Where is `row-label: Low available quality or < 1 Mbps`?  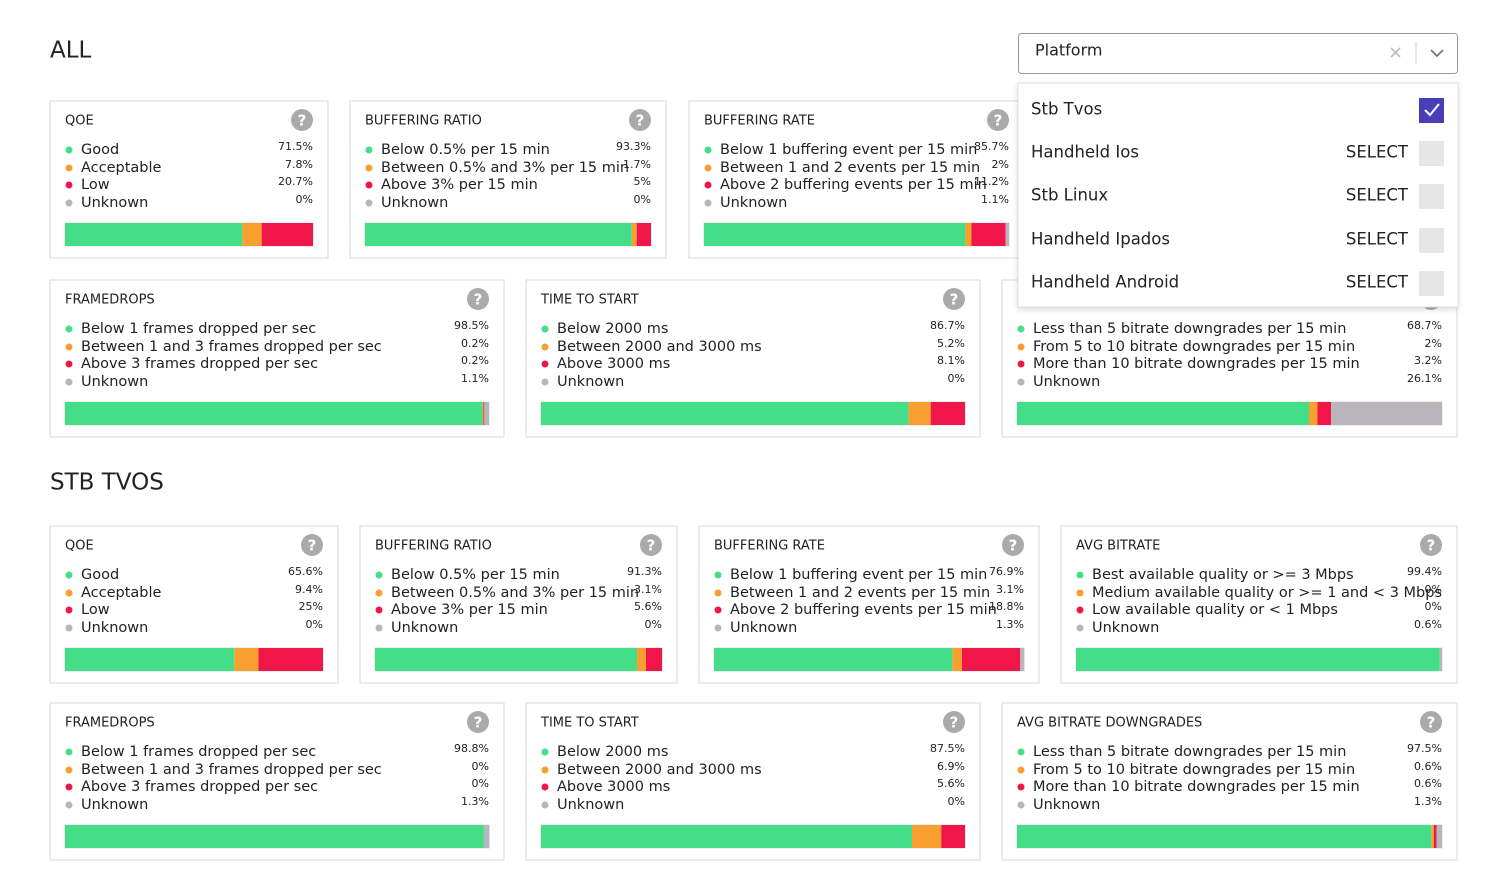
row-label: Low available quality or < 1 Mbps is located at coordinates (1215, 610).